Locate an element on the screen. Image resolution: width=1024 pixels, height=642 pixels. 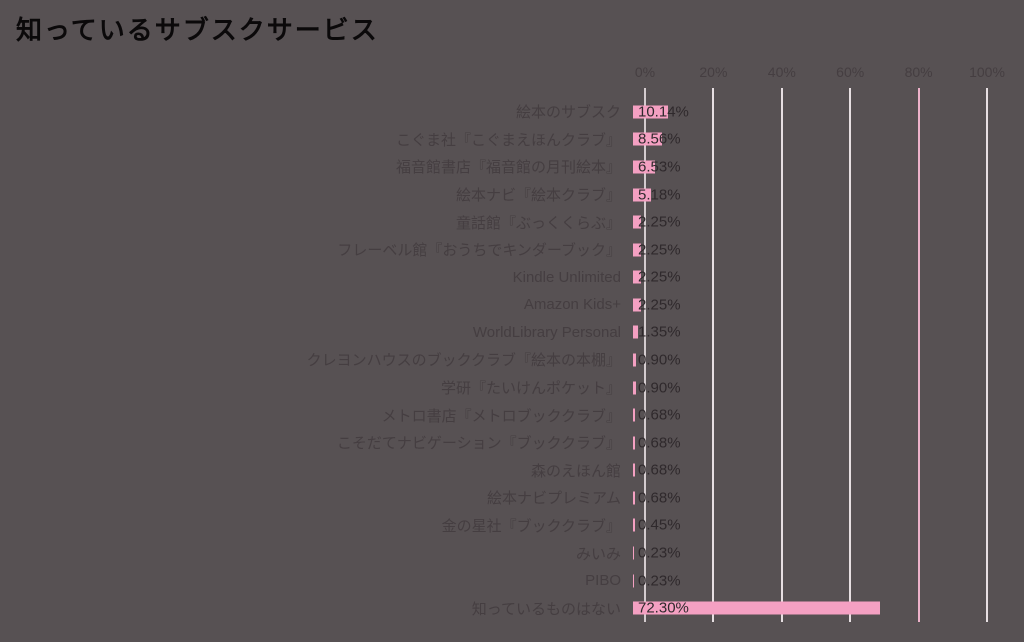
bar-track: 8.56% is located at coordinates (804, 140).